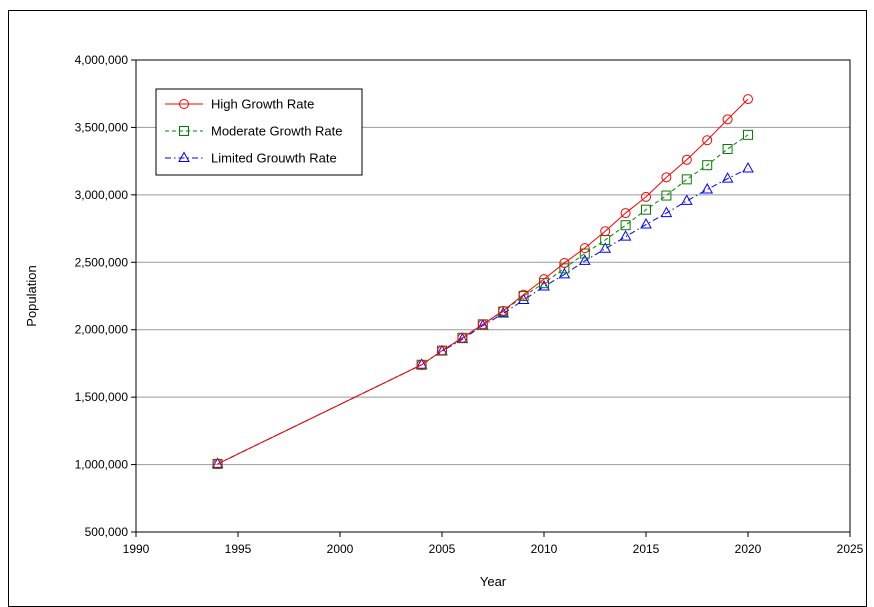  What do you see at coordinates (748, 549) in the screenshot?
I see `x-tick-label-6: 2020` at bounding box center [748, 549].